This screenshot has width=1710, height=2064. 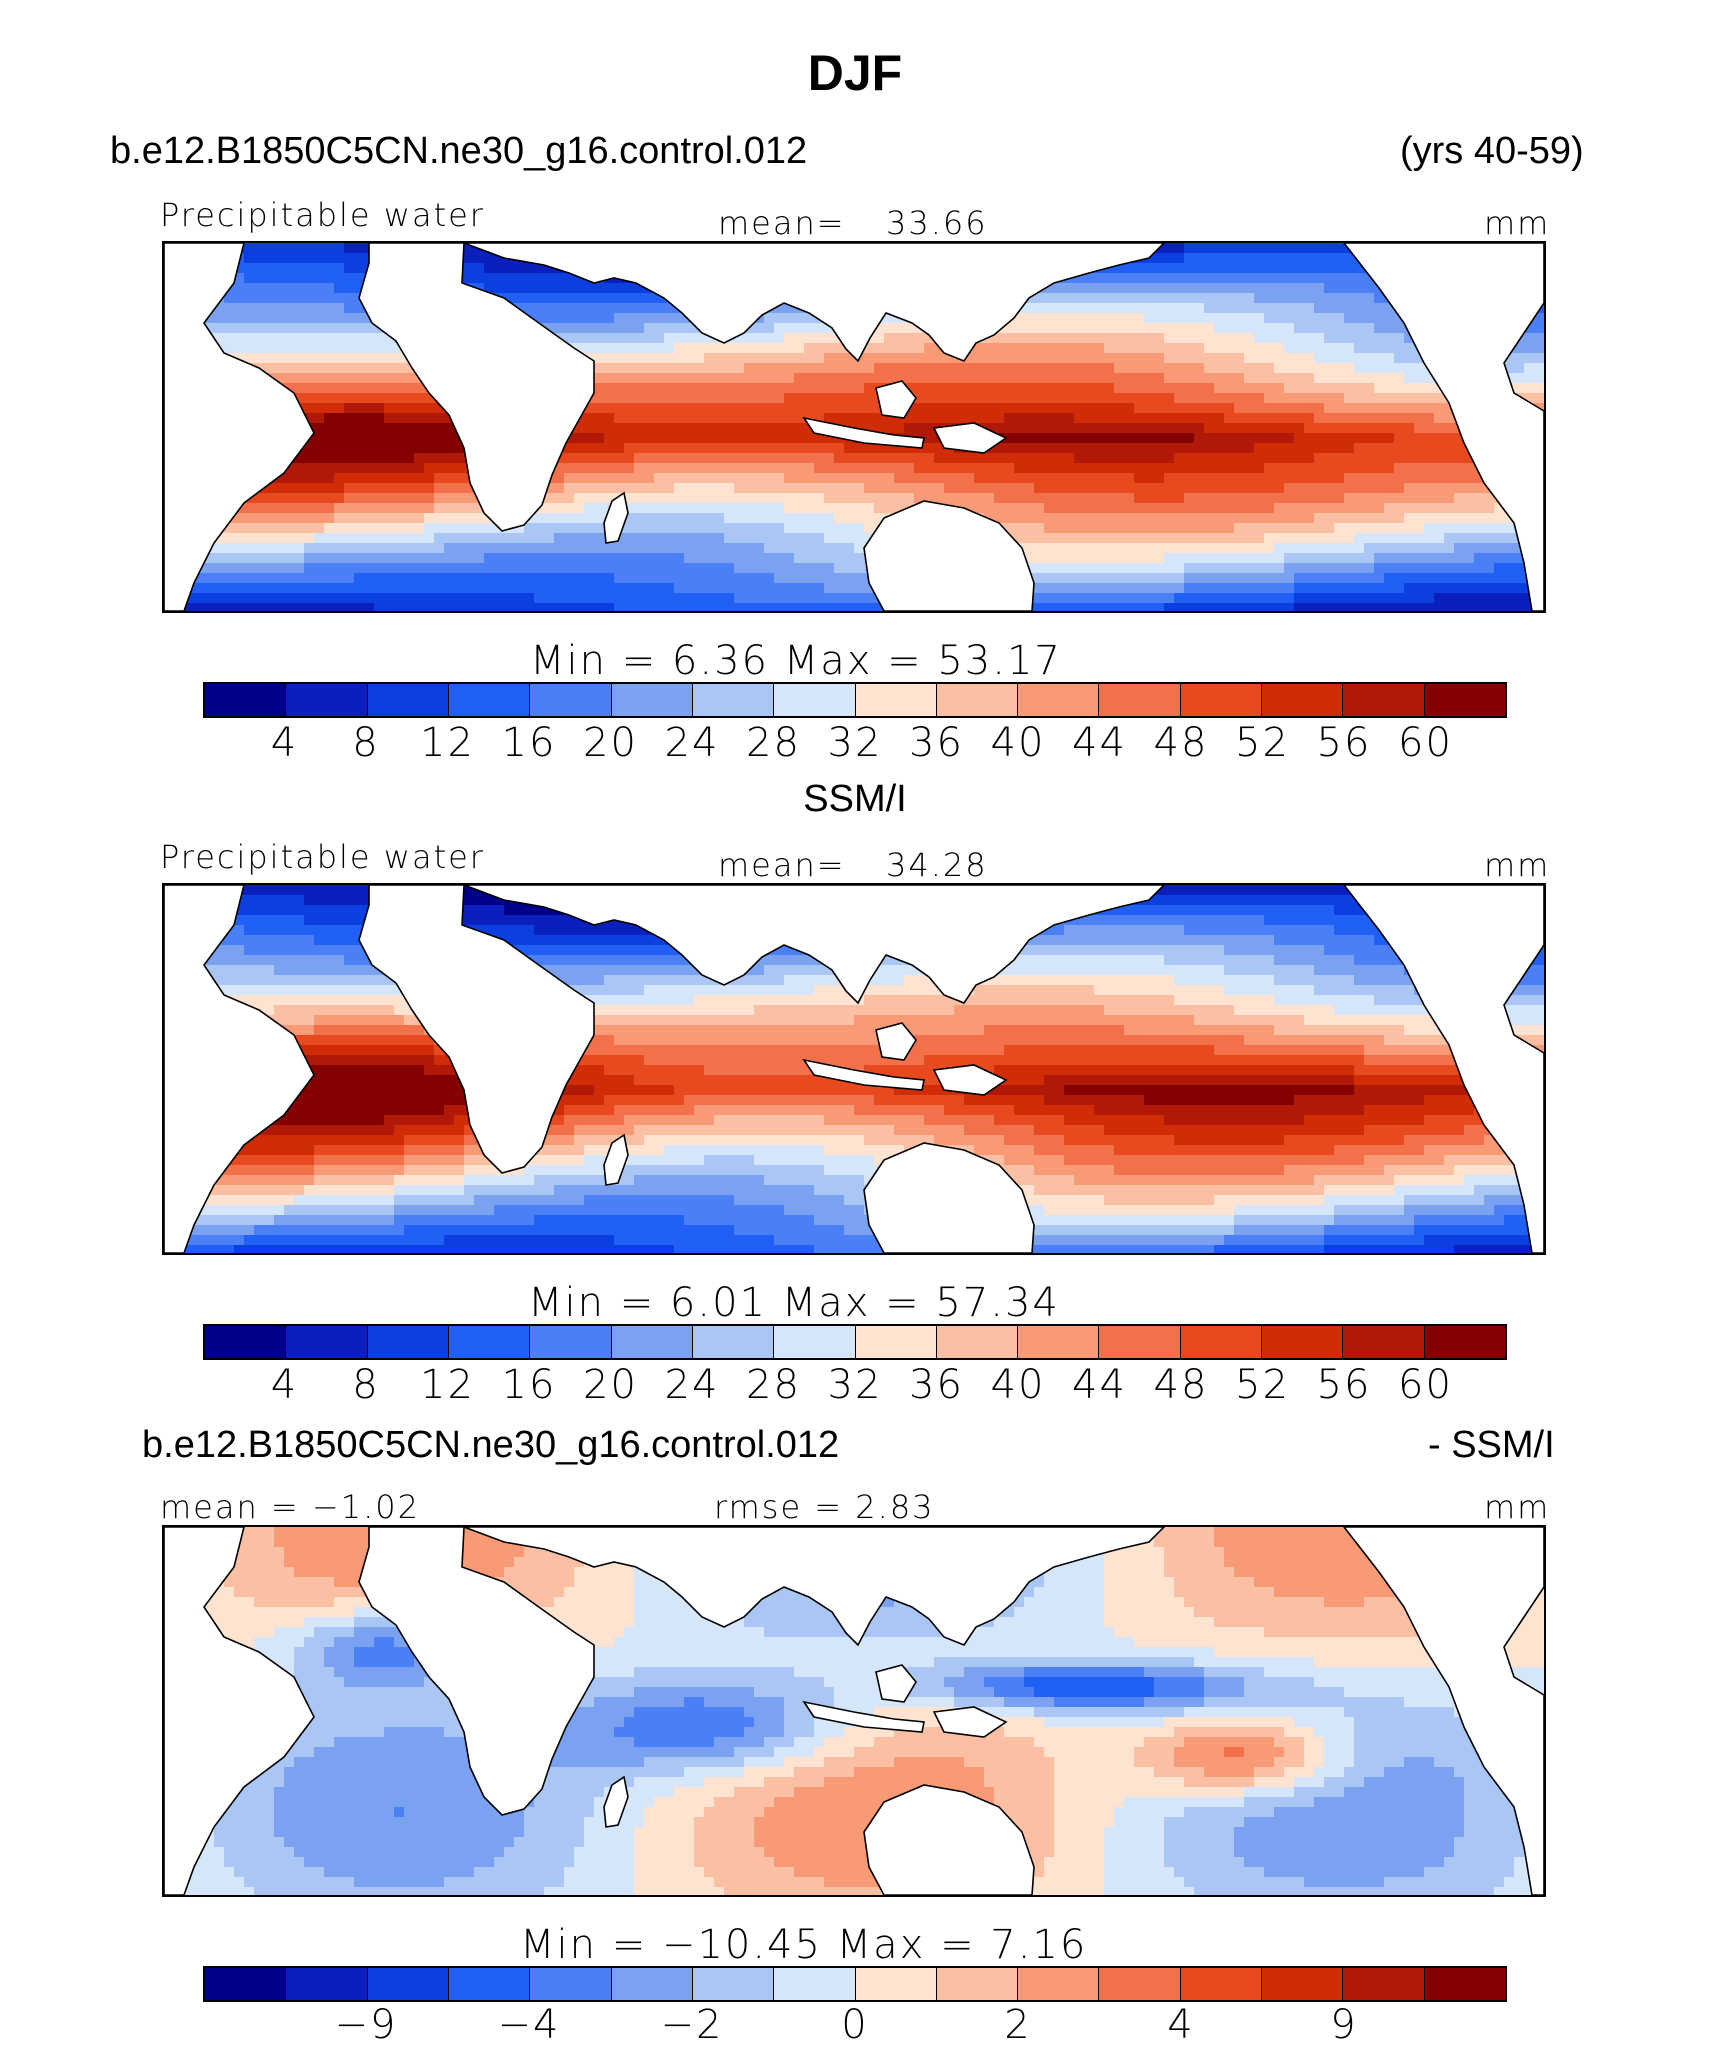 What do you see at coordinates (855, 73) in the screenshot?
I see `figure-title: DJF` at bounding box center [855, 73].